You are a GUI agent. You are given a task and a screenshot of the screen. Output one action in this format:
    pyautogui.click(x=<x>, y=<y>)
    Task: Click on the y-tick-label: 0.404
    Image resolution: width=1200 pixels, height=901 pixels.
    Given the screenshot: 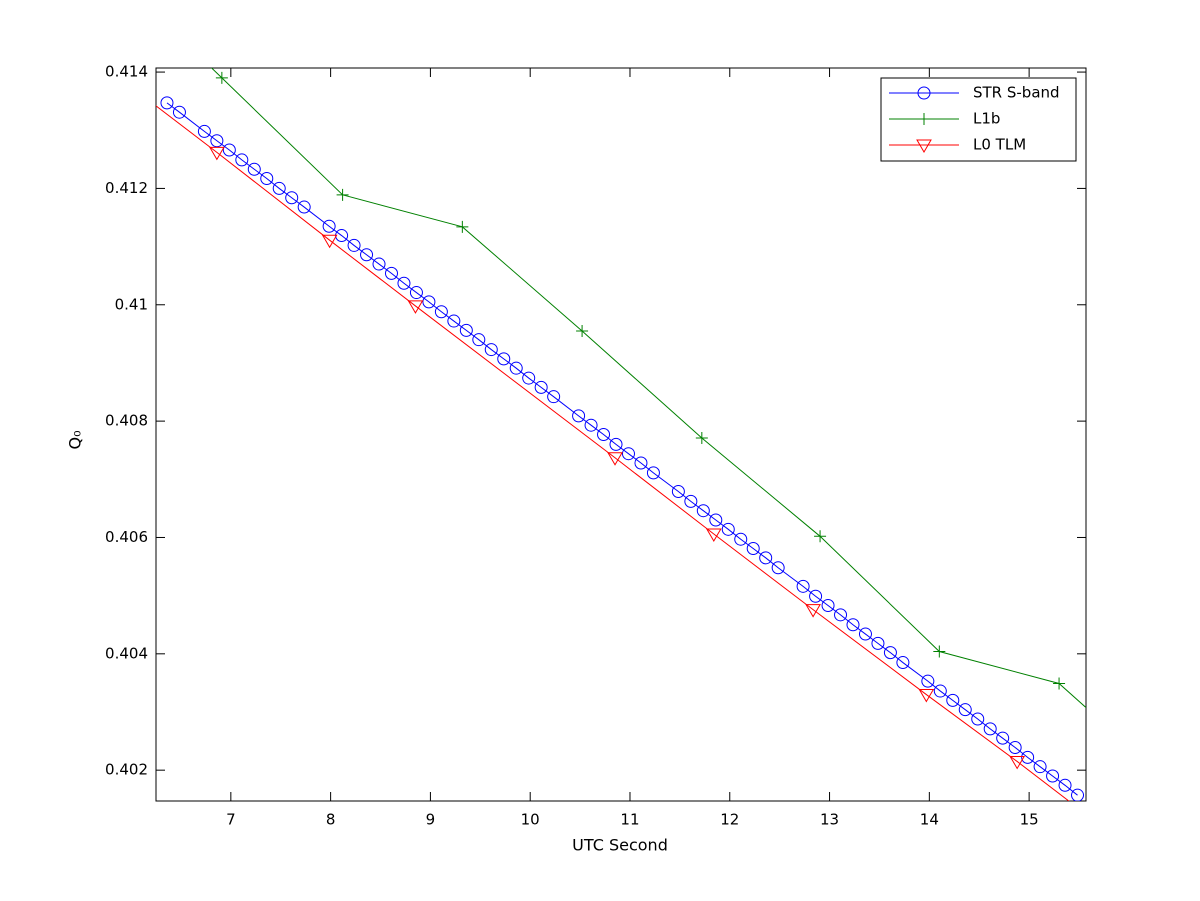 What is the action you would take?
    pyautogui.click(x=126, y=653)
    